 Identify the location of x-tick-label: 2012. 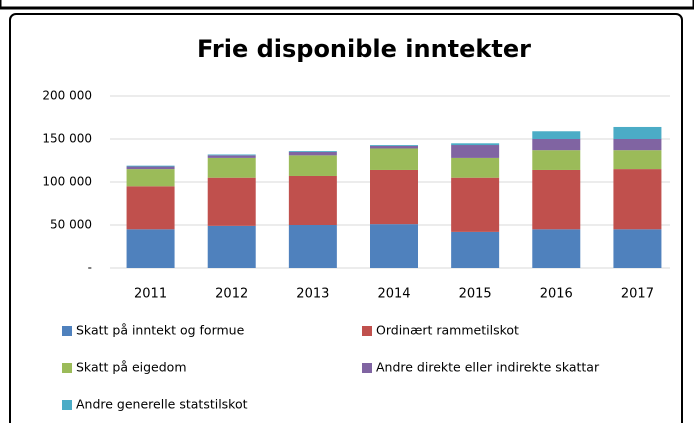
(231, 294).